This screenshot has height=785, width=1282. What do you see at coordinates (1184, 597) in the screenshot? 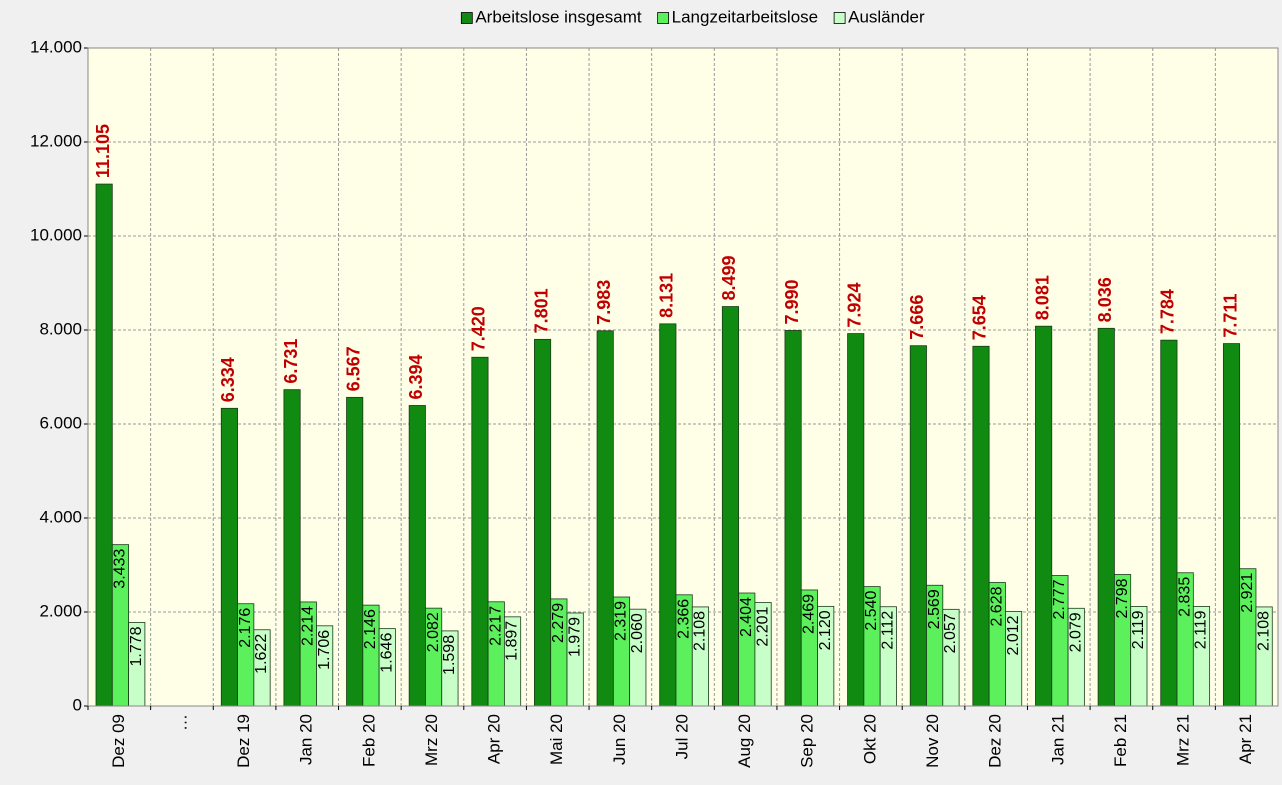
I see `data-label: 2.835` at bounding box center [1184, 597].